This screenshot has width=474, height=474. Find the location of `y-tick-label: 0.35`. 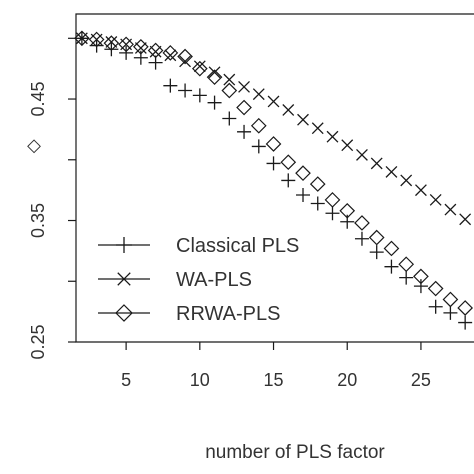

y-tick-label: 0.35 is located at coordinates (38, 220).